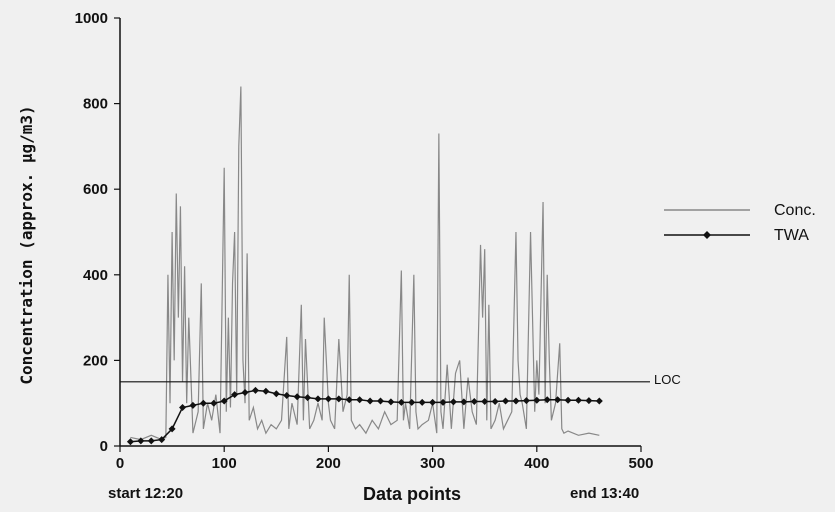 The image size is (835, 512). What do you see at coordinates (95, 275) in the screenshot?
I see `y-tick-label: 400` at bounding box center [95, 275].